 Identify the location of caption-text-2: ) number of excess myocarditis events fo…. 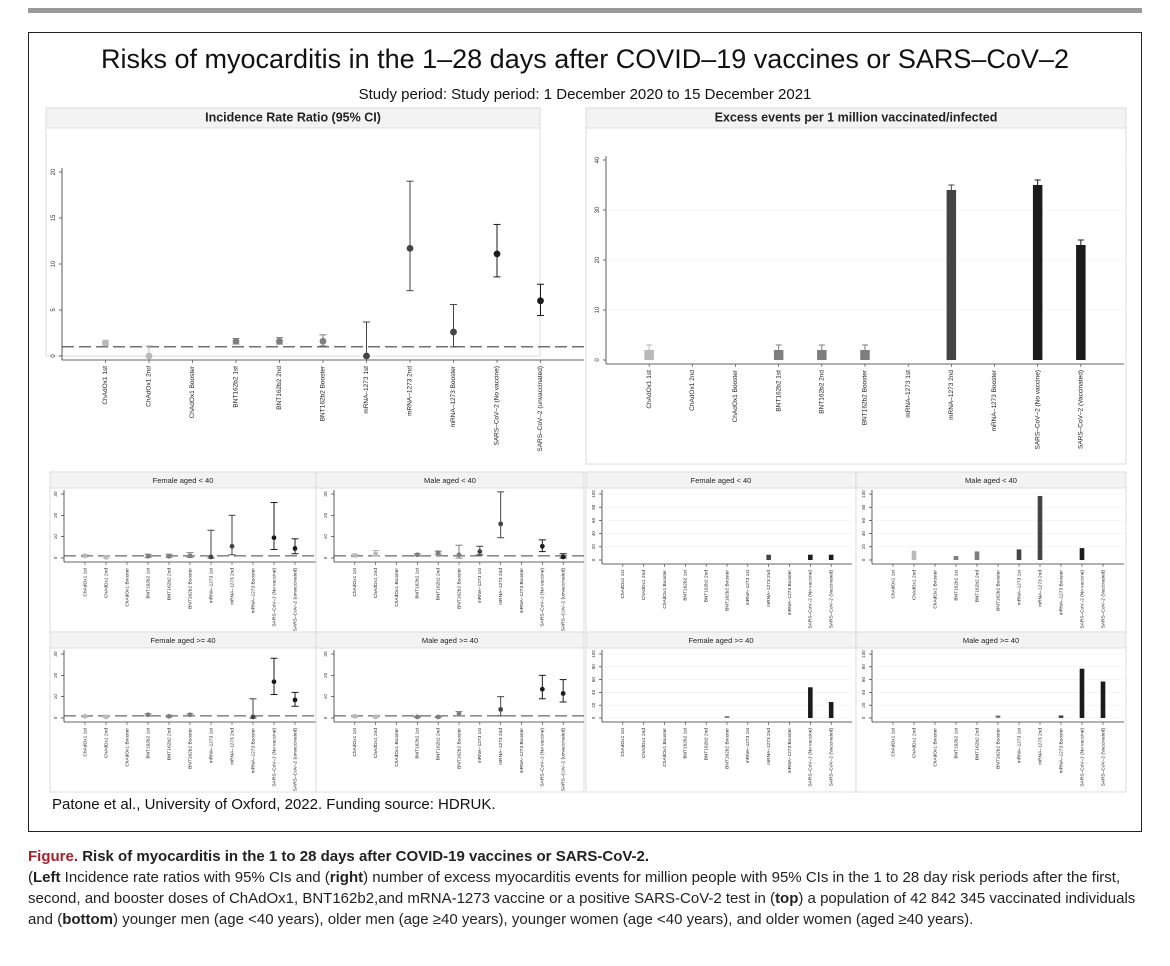
(574, 888).